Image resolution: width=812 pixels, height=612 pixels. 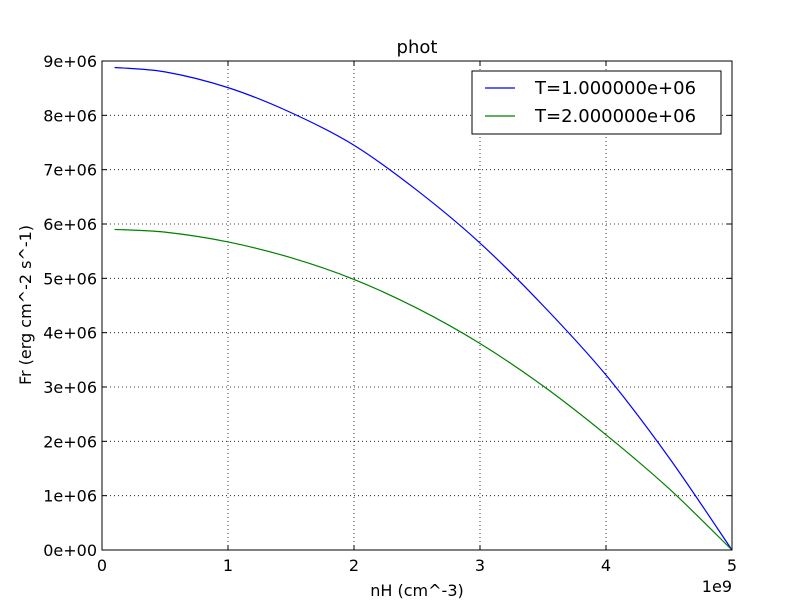 What do you see at coordinates (70, 387) in the screenshot?
I see `y-tick-label: 3e+06` at bounding box center [70, 387].